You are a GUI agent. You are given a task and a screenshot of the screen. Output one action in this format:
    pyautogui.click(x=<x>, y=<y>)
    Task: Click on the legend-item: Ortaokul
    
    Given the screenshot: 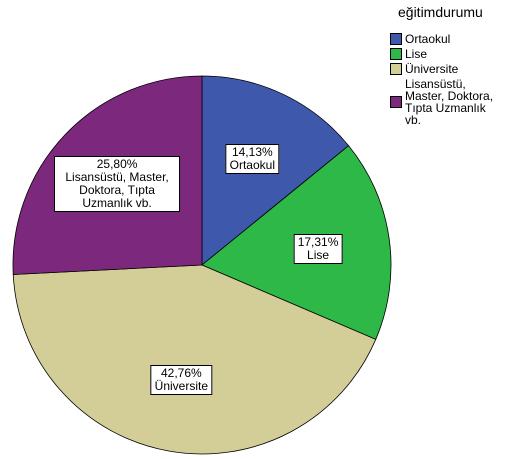 What is the action you would take?
    pyautogui.click(x=447, y=39)
    